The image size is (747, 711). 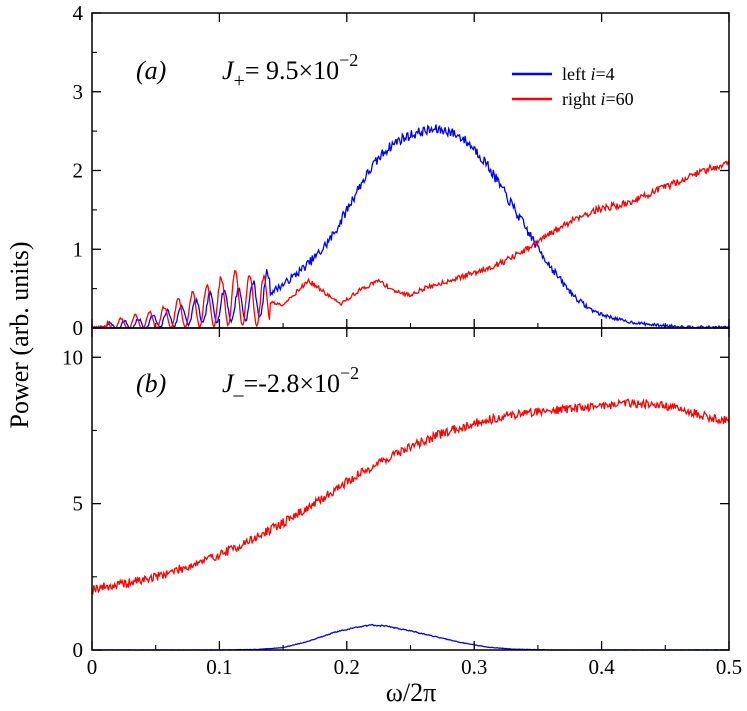 What do you see at coordinates (19, 334) in the screenshot?
I see `y-axis-title: Power (arb. units)` at bounding box center [19, 334].